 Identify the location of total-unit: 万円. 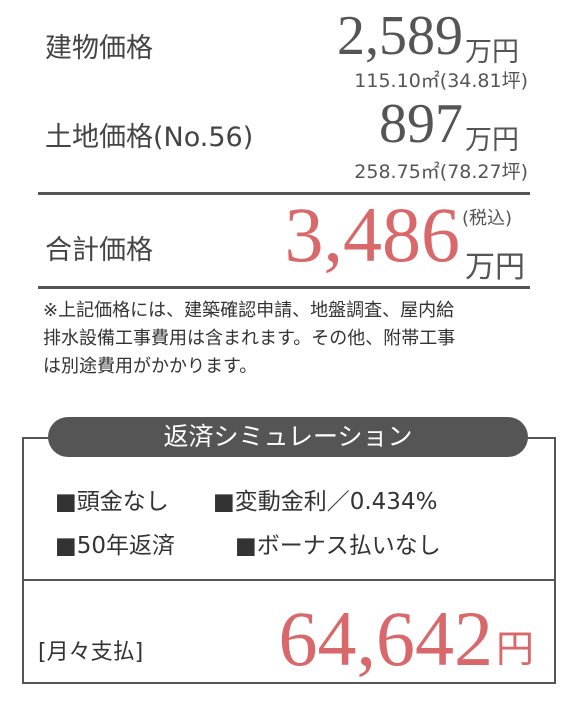
(495, 267).